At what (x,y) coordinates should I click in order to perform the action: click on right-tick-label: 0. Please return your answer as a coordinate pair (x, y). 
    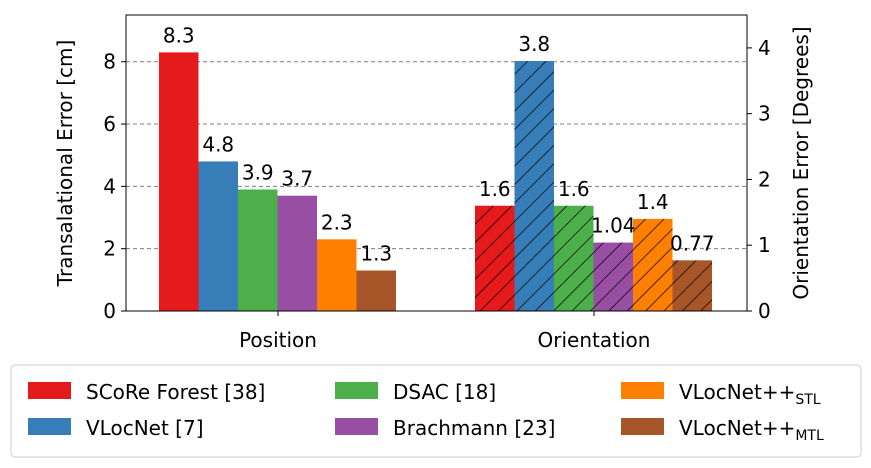
    Looking at the image, I should click on (764, 311).